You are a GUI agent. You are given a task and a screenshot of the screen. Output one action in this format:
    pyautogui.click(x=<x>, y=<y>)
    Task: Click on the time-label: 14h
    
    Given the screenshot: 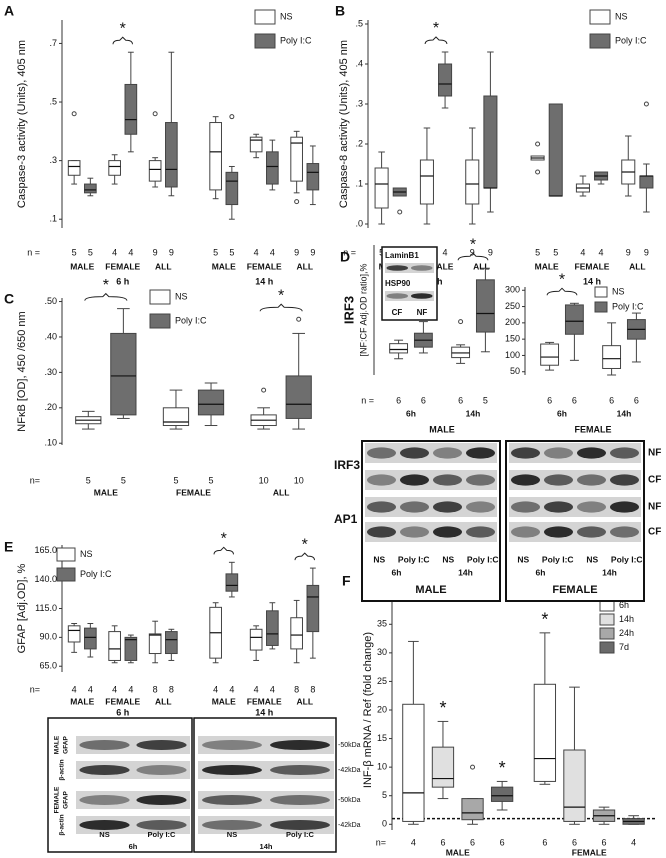 What is the action you would take?
    pyautogui.click(x=465, y=572)
    